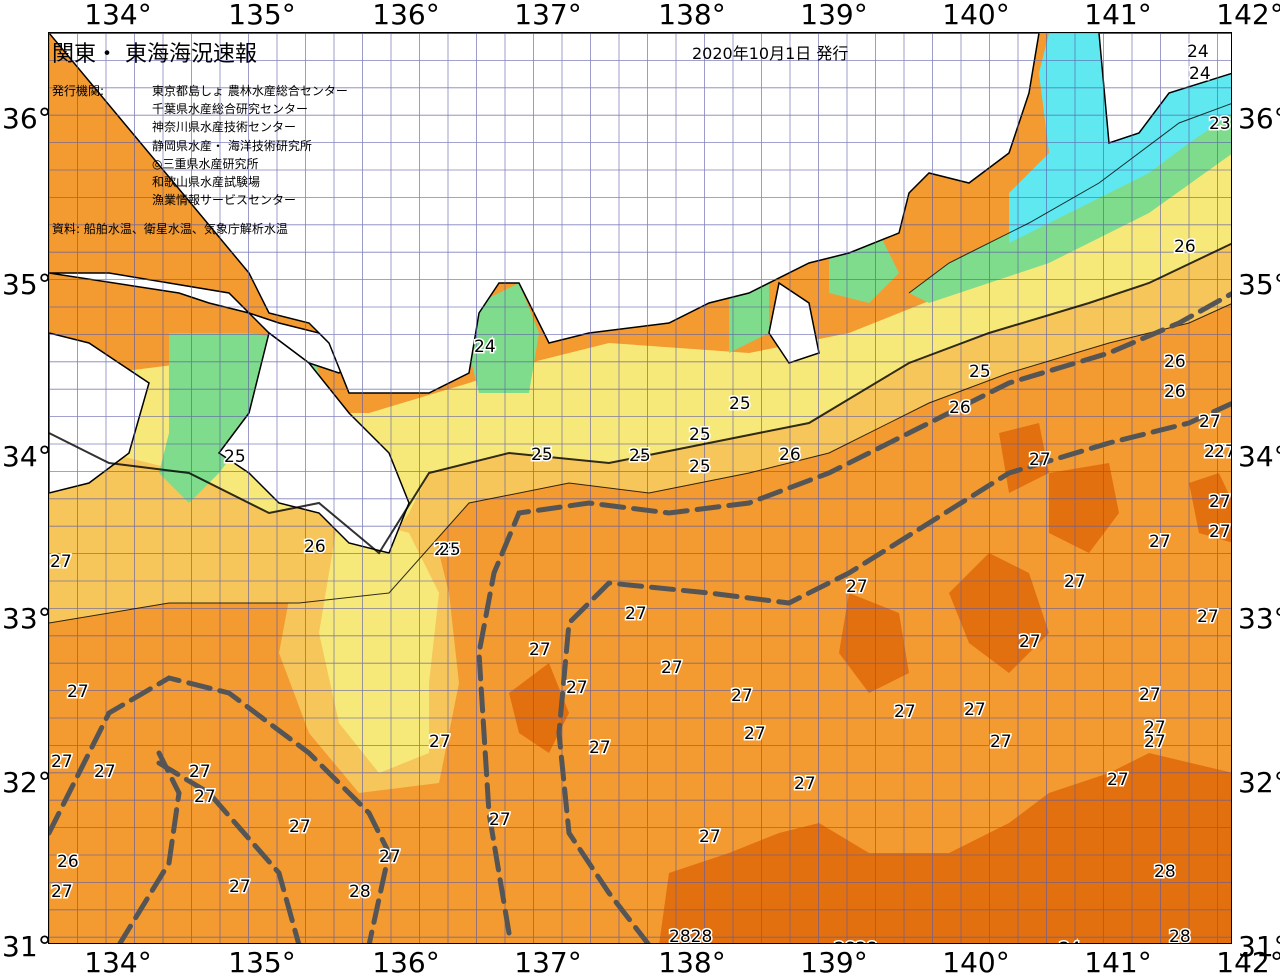 This screenshot has width=1280, height=980. What do you see at coordinates (548, 15) in the screenshot?
I see `lon-label-top: 137°` at bounding box center [548, 15].